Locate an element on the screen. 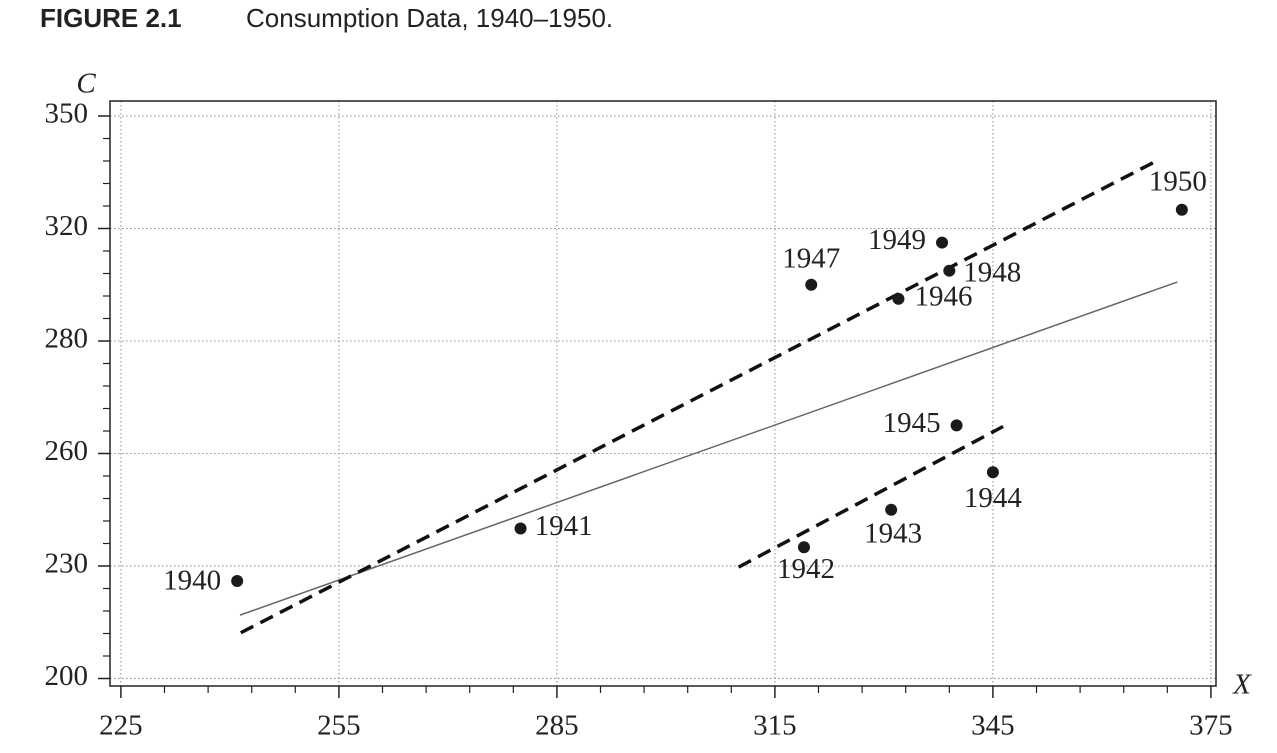  x-tick-label: 375 is located at coordinates (1211, 726).